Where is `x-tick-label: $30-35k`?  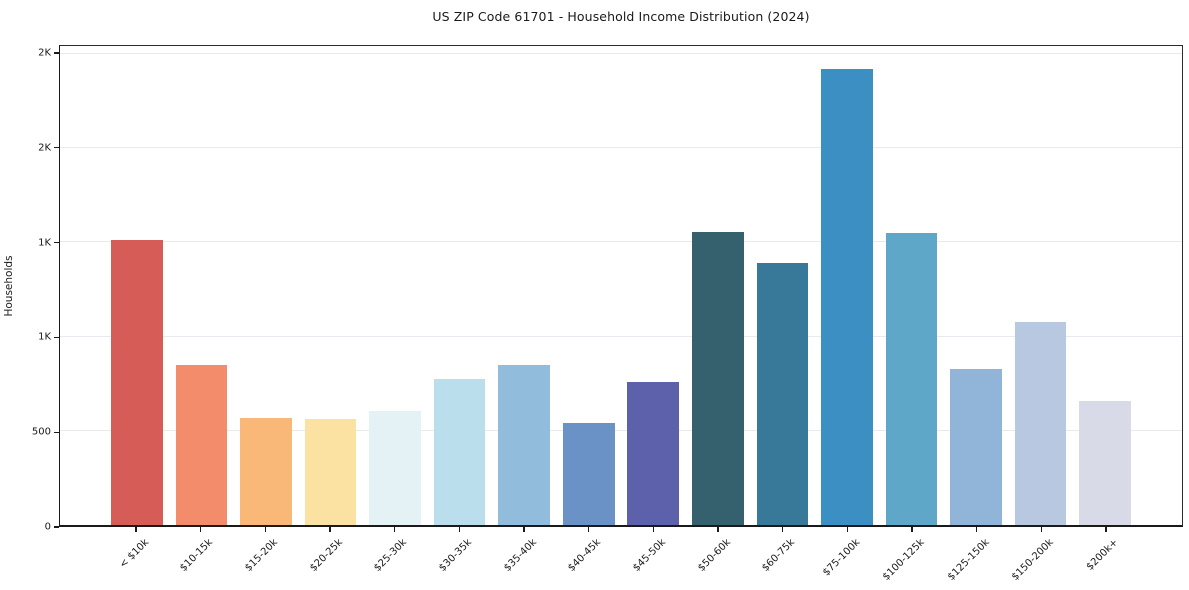
x-tick-label: $30-35k is located at coordinates (456, 555).